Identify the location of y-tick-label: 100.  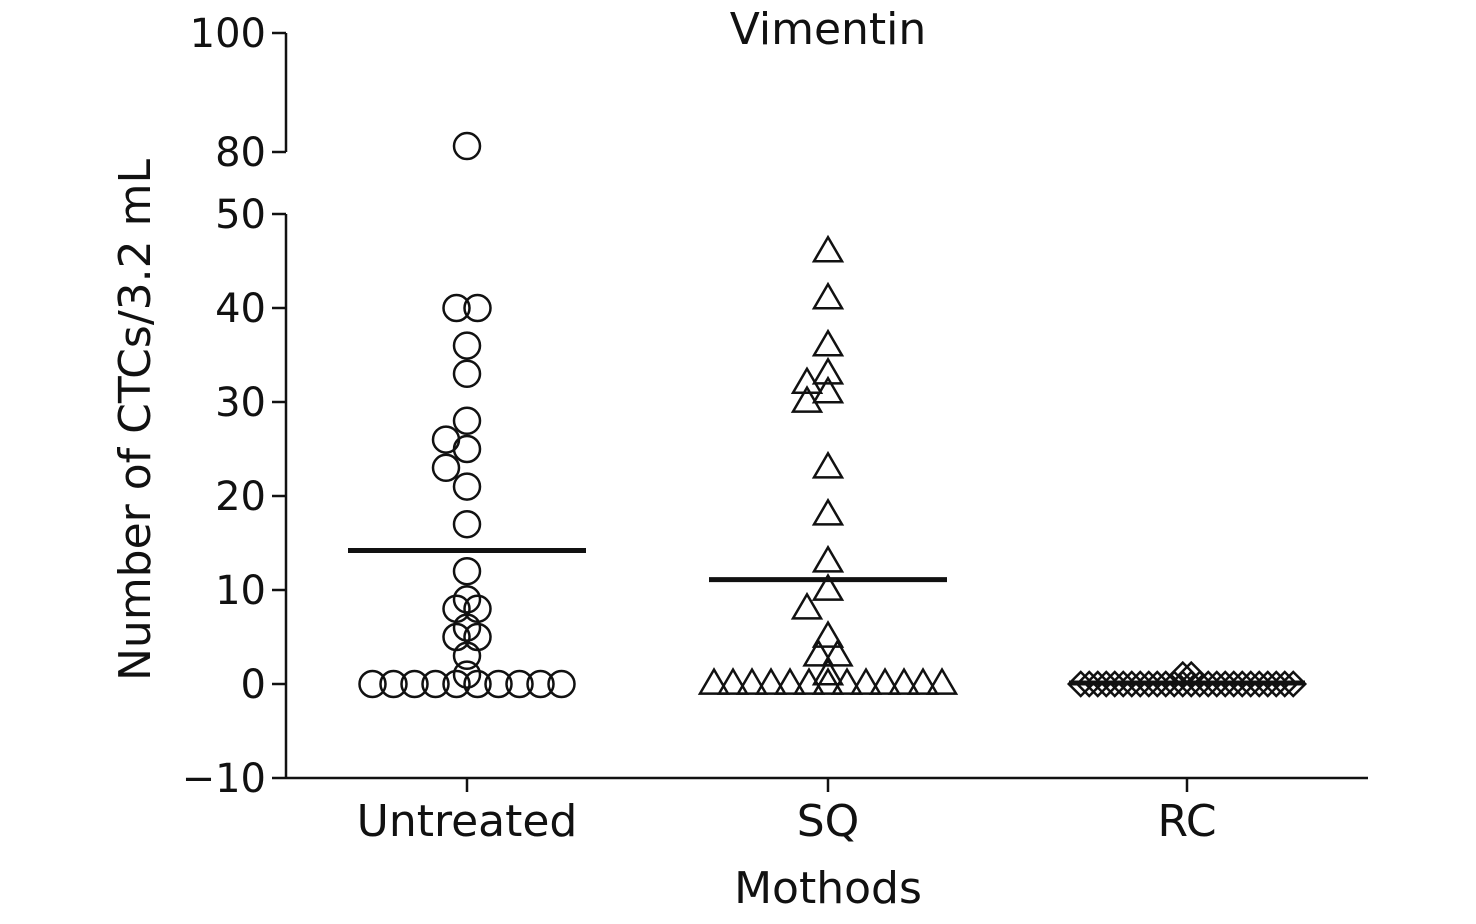
(228, 34).